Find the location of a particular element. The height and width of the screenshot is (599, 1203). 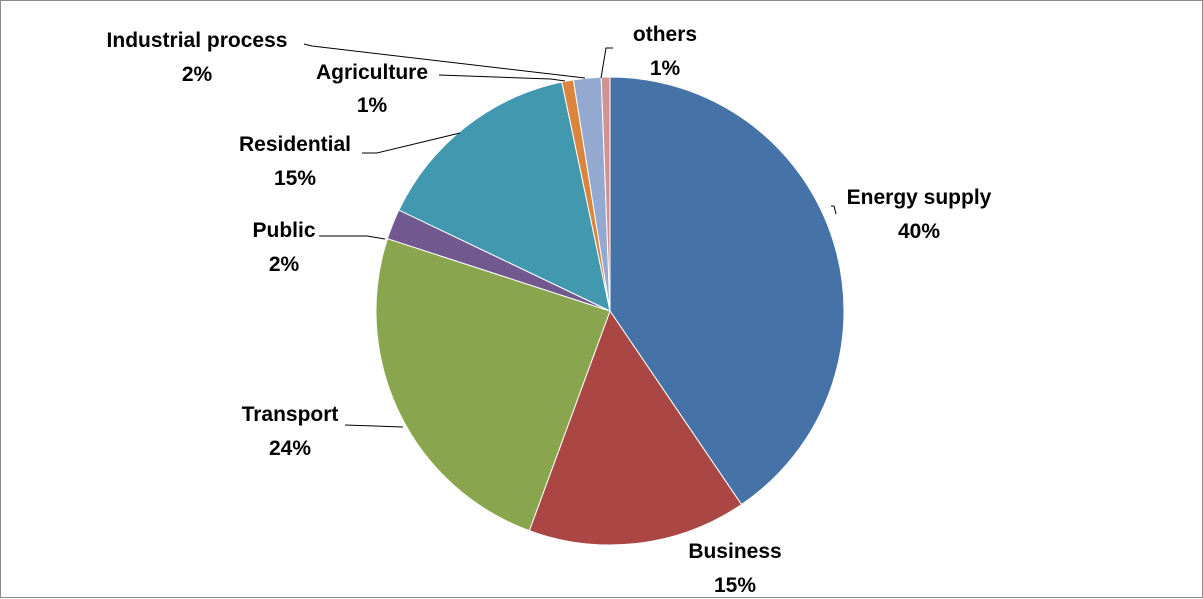

leader-line-residential is located at coordinates (411, 143).